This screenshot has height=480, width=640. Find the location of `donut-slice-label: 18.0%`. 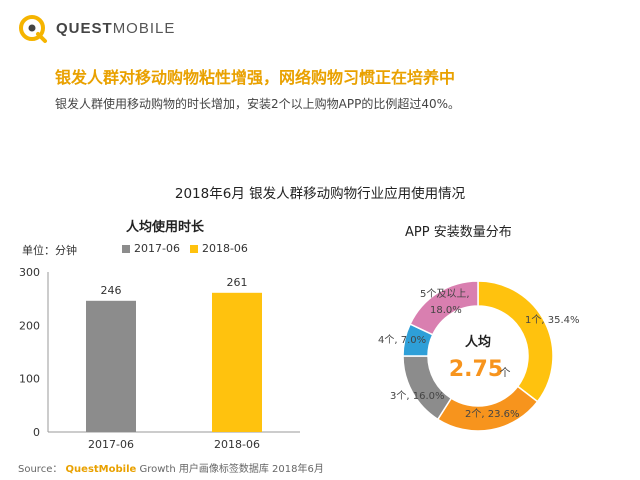

donut-slice-label: 18.0% is located at coordinates (446, 310).